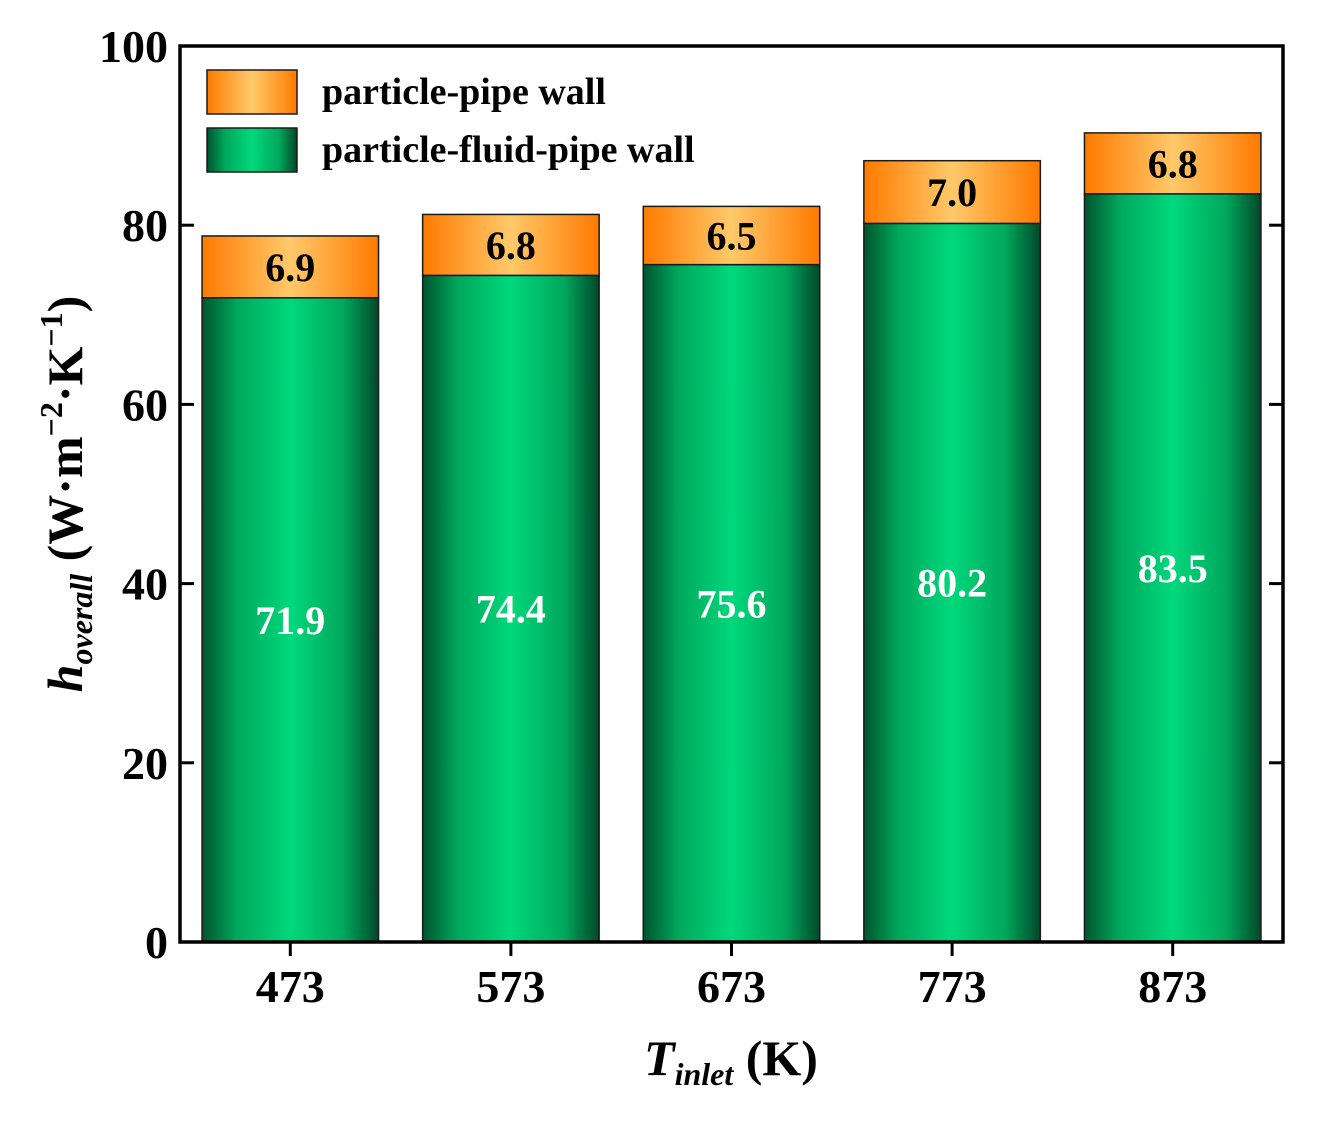  I want to click on y-tick-label-0: 0, so click(156, 942).